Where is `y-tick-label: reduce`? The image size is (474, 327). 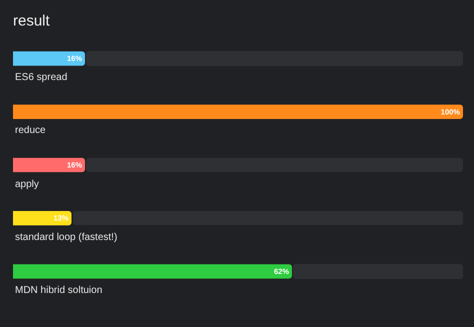 y-tick-label: reduce is located at coordinates (30, 130).